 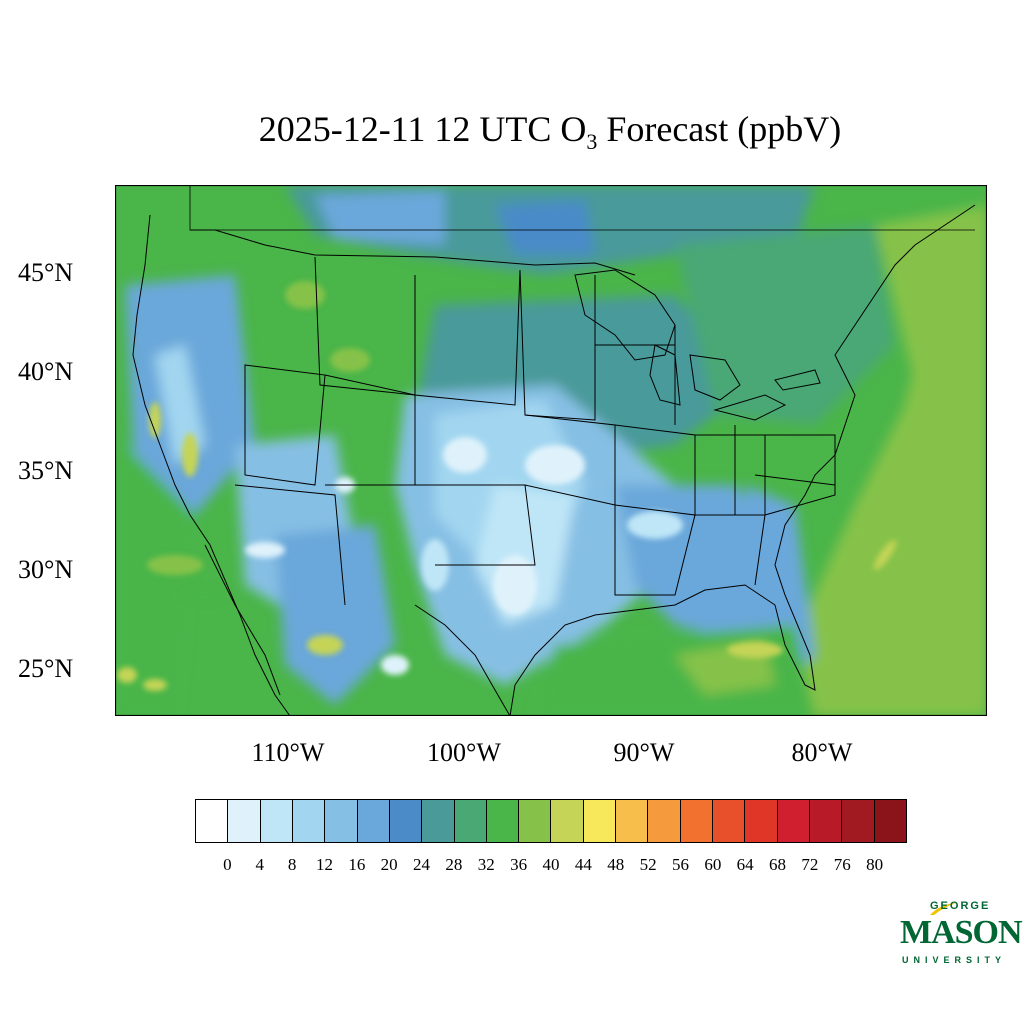 What do you see at coordinates (413, 252) in the screenshot?
I see `us-canada-border` at bounding box center [413, 252].